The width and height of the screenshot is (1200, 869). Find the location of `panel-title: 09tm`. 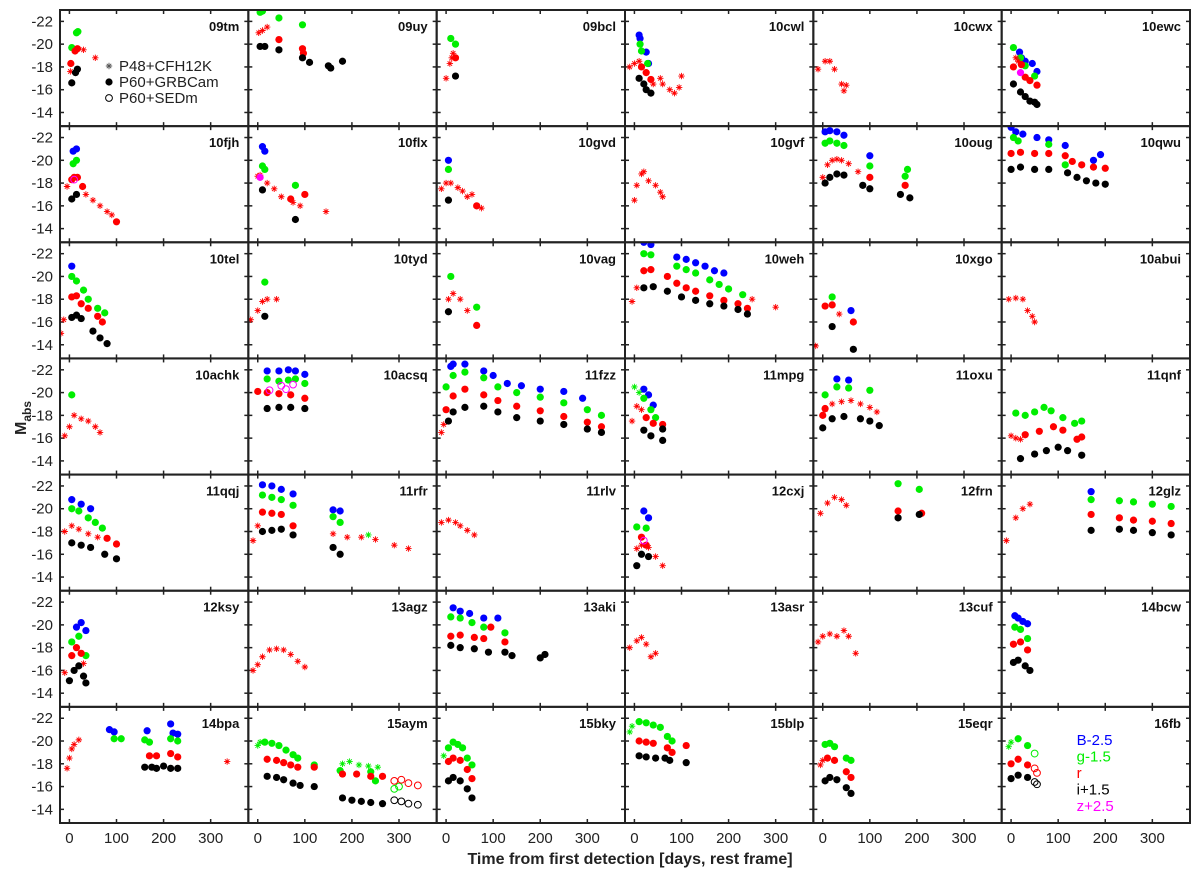

panel-title: 09tm is located at coordinates (224, 26).